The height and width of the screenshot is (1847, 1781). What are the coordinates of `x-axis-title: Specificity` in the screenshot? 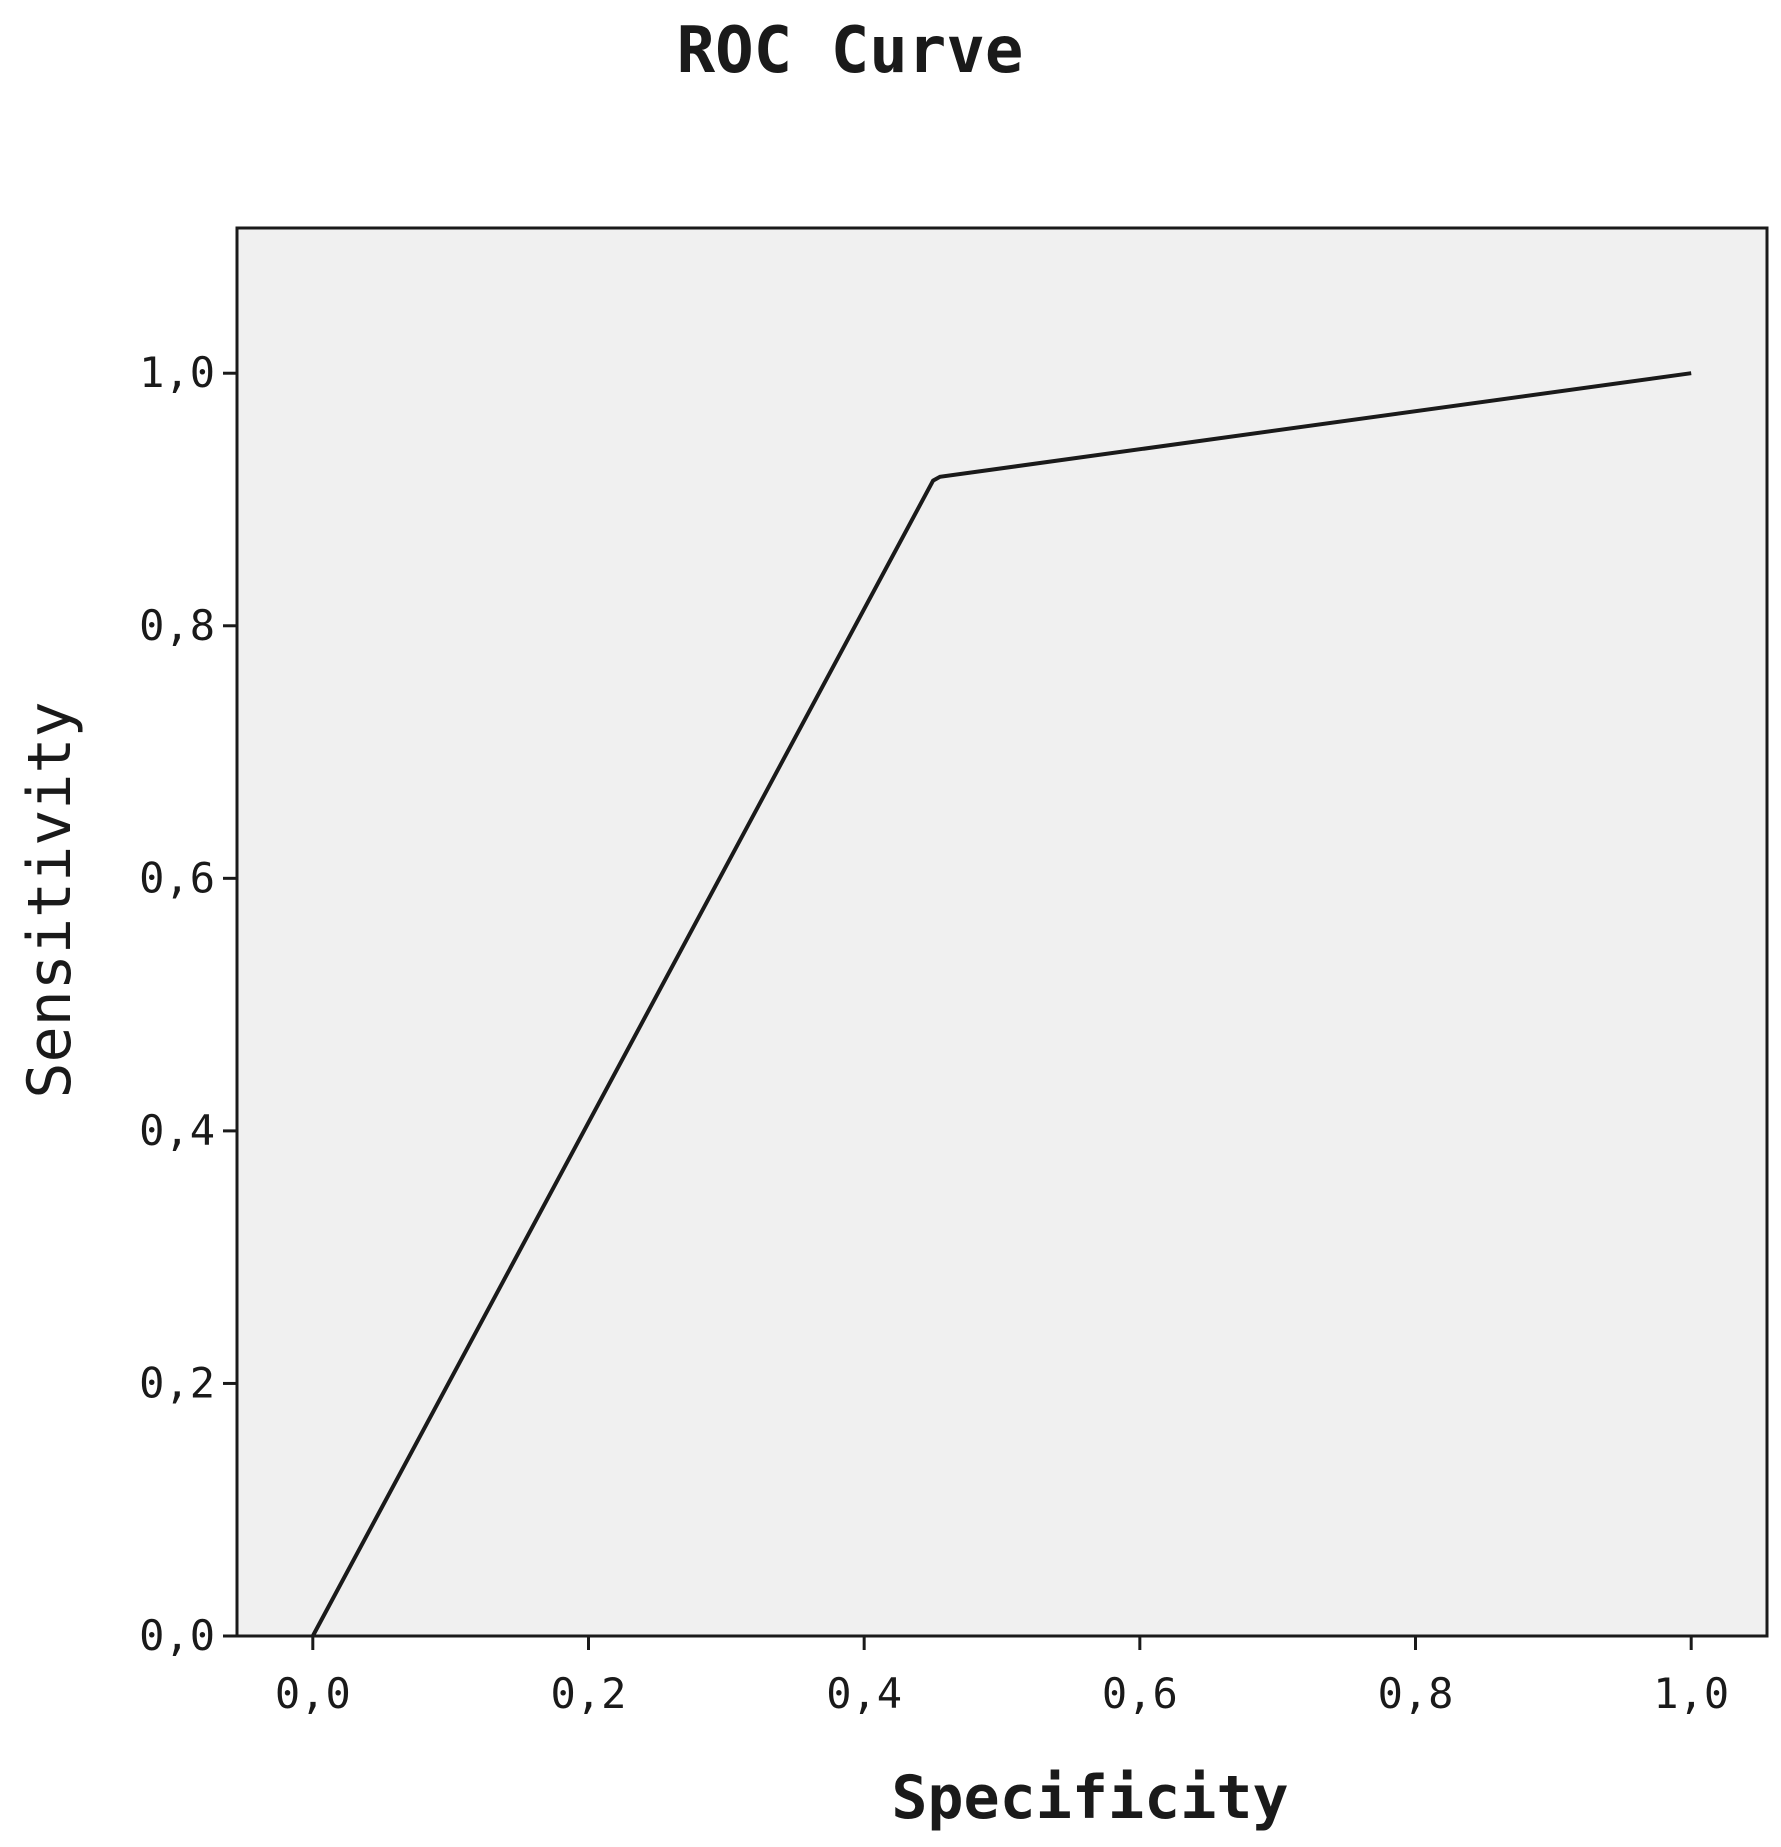 It's located at (1089, 1798).